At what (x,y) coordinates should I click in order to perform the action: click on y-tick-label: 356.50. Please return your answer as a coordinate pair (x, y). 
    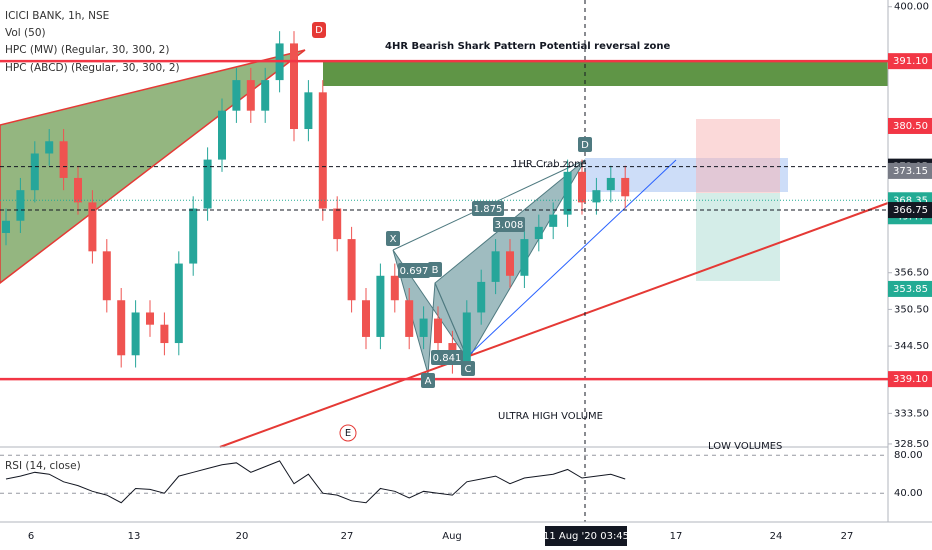
    Looking at the image, I should click on (911, 273).